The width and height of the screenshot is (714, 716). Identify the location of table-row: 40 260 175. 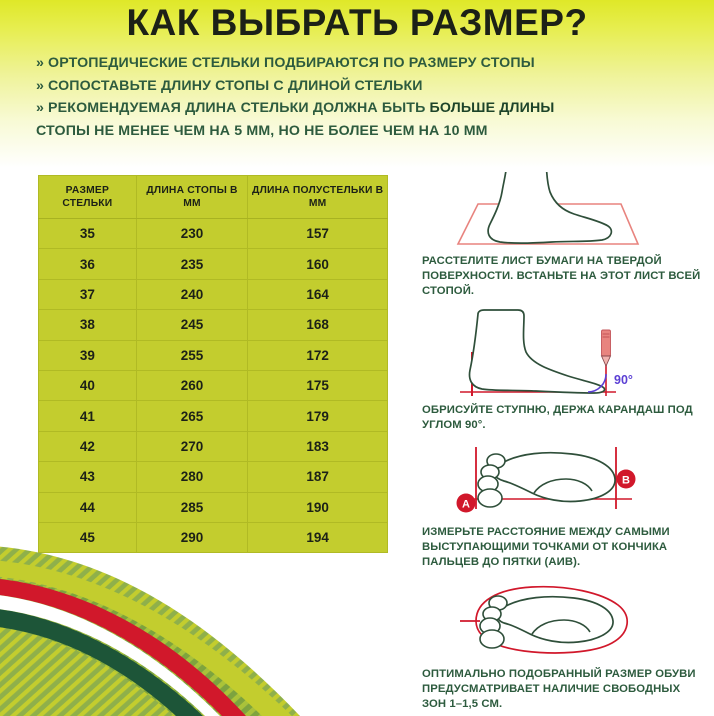
(213, 385).